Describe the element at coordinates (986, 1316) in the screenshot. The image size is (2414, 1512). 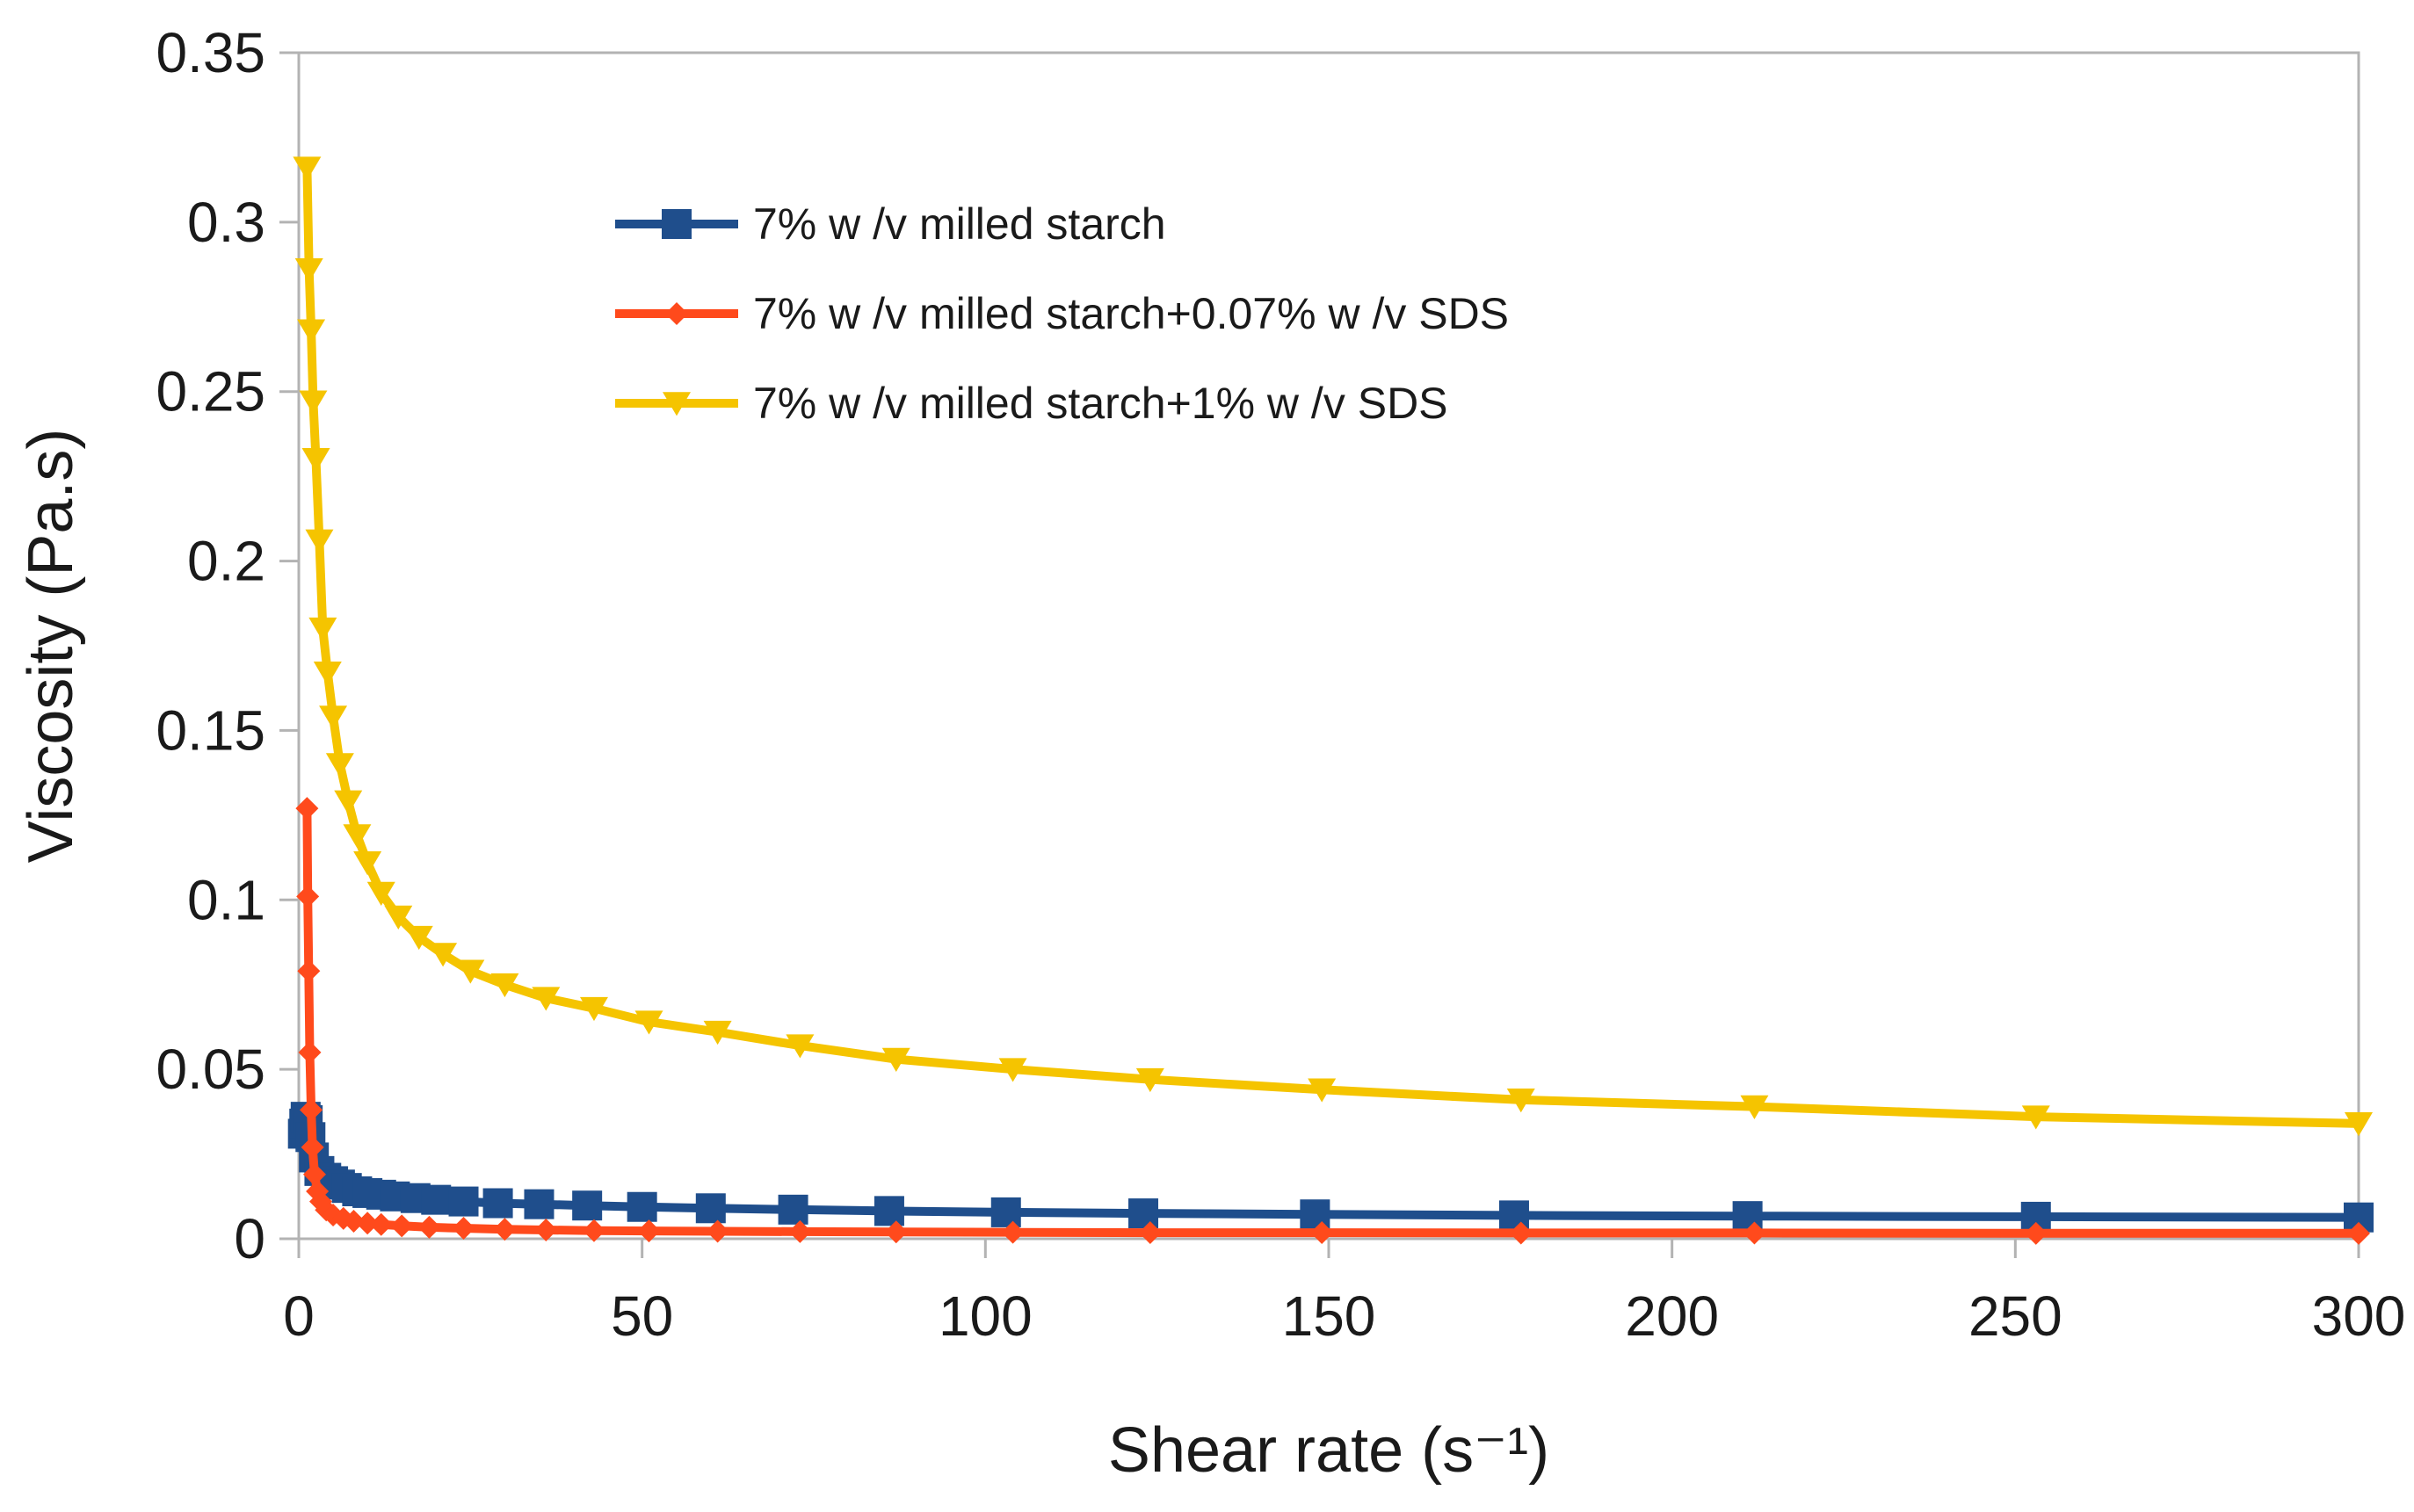
I see `x-tick-label: 100` at that location.